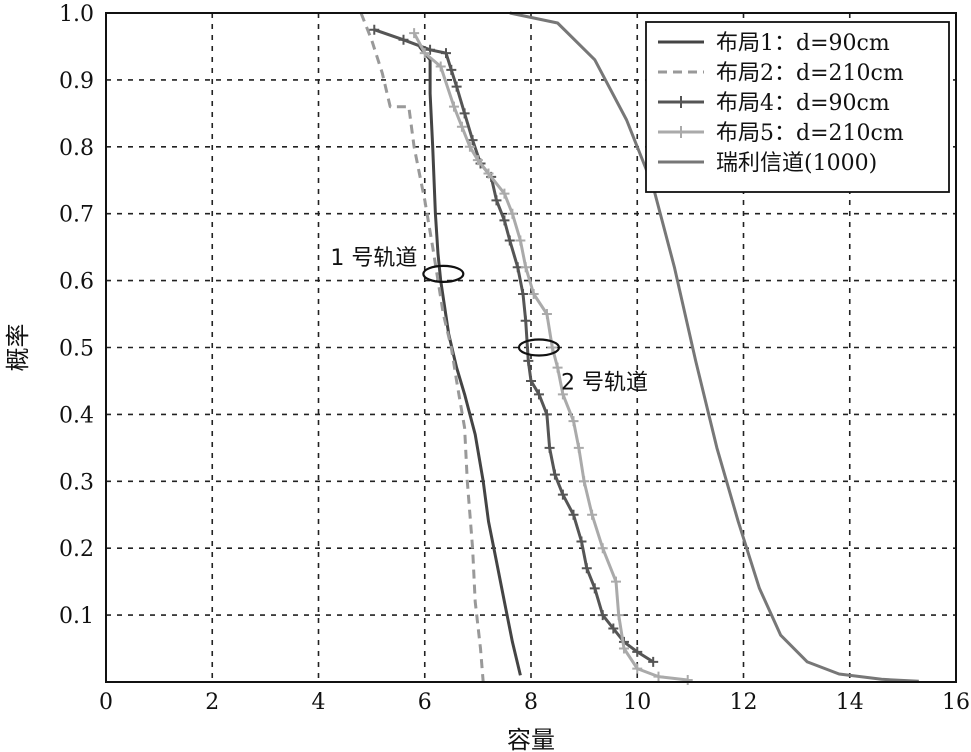 The width and height of the screenshot is (971, 752). I want to click on y-tick-label: 0.6, so click(76, 282).